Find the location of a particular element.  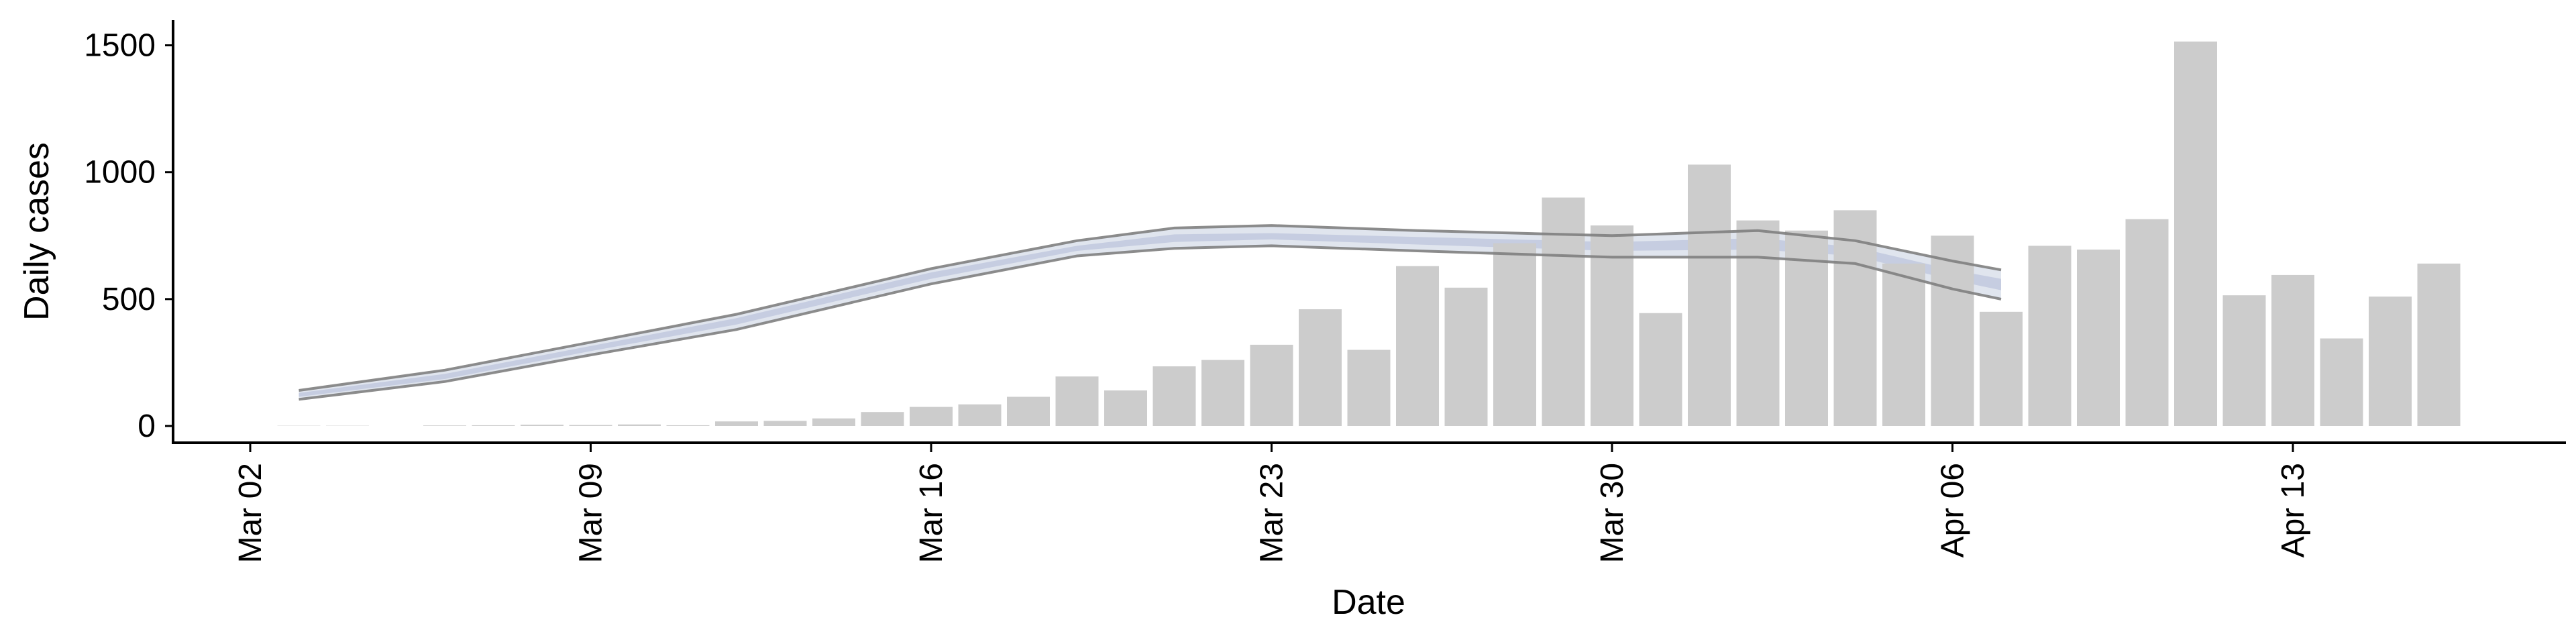

y-tick-label: 1500 is located at coordinates (120, 46).